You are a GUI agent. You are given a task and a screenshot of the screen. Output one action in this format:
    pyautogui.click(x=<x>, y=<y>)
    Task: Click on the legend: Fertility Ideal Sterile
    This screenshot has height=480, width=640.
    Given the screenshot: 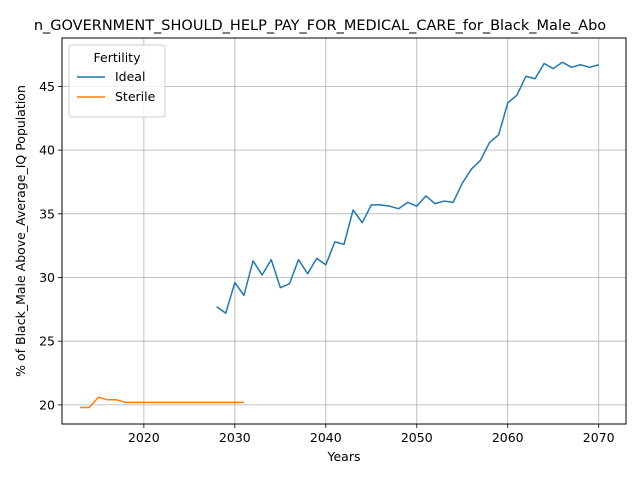 What is the action you would take?
    pyautogui.click(x=117, y=81)
    